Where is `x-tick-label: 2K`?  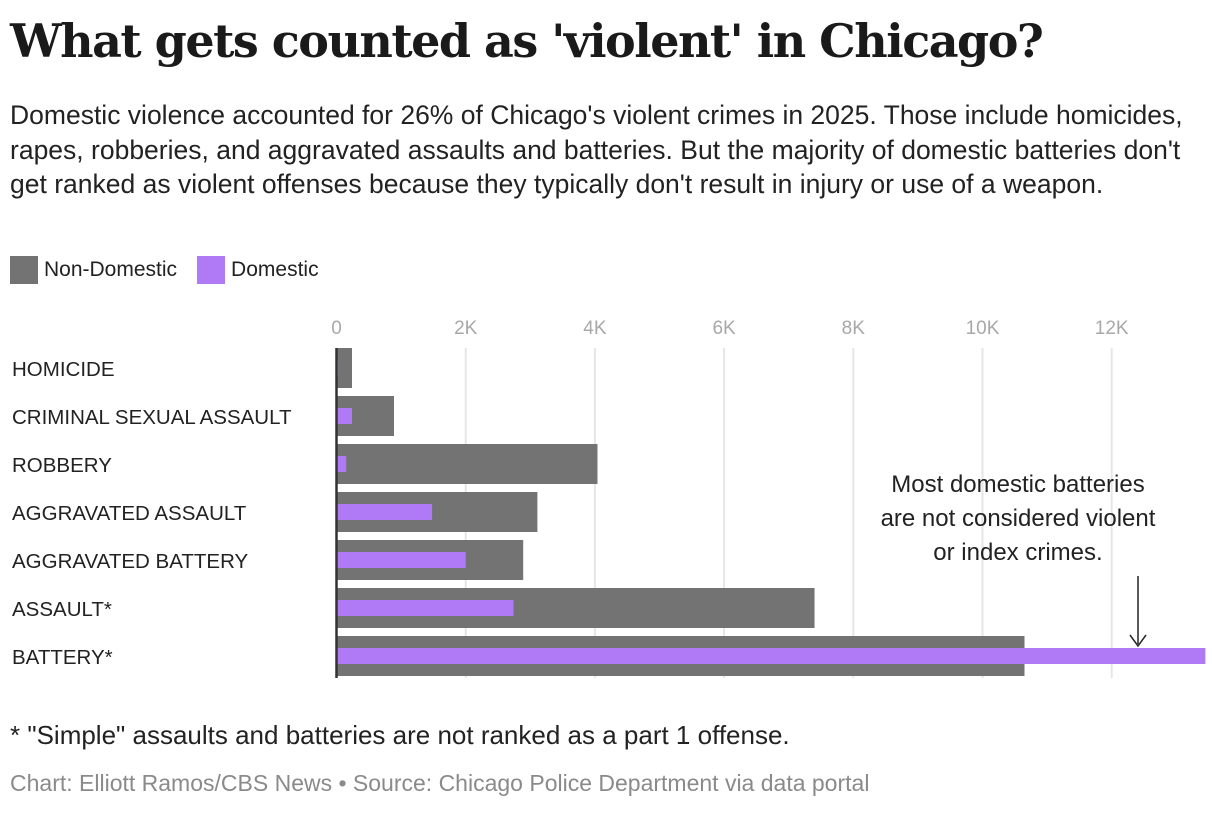
x-tick-label: 2K is located at coordinates (466, 328).